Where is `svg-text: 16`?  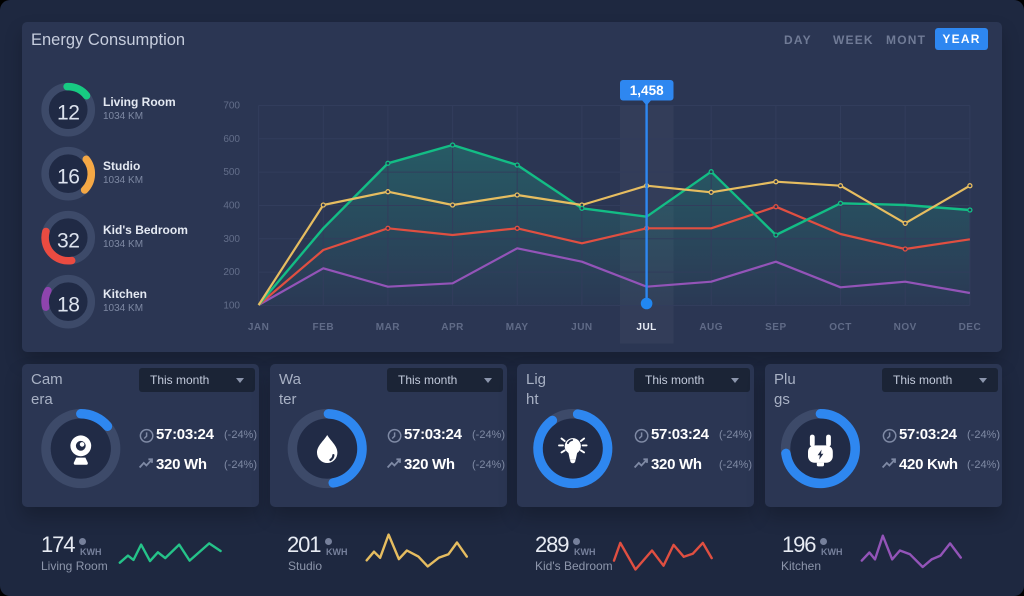 svg-text: 16 is located at coordinates (68, 177).